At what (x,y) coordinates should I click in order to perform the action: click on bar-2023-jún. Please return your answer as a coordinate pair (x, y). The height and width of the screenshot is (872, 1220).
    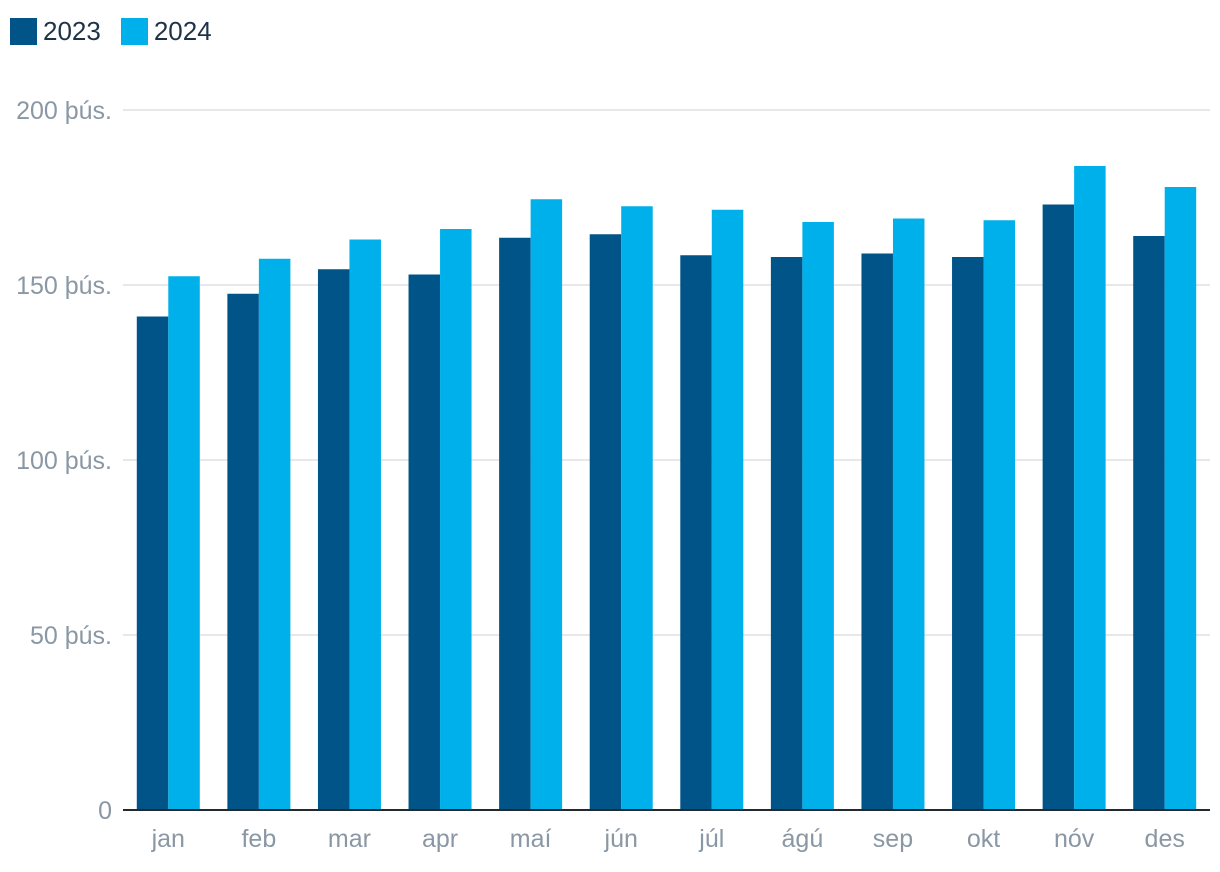
    Looking at the image, I should click on (605, 522).